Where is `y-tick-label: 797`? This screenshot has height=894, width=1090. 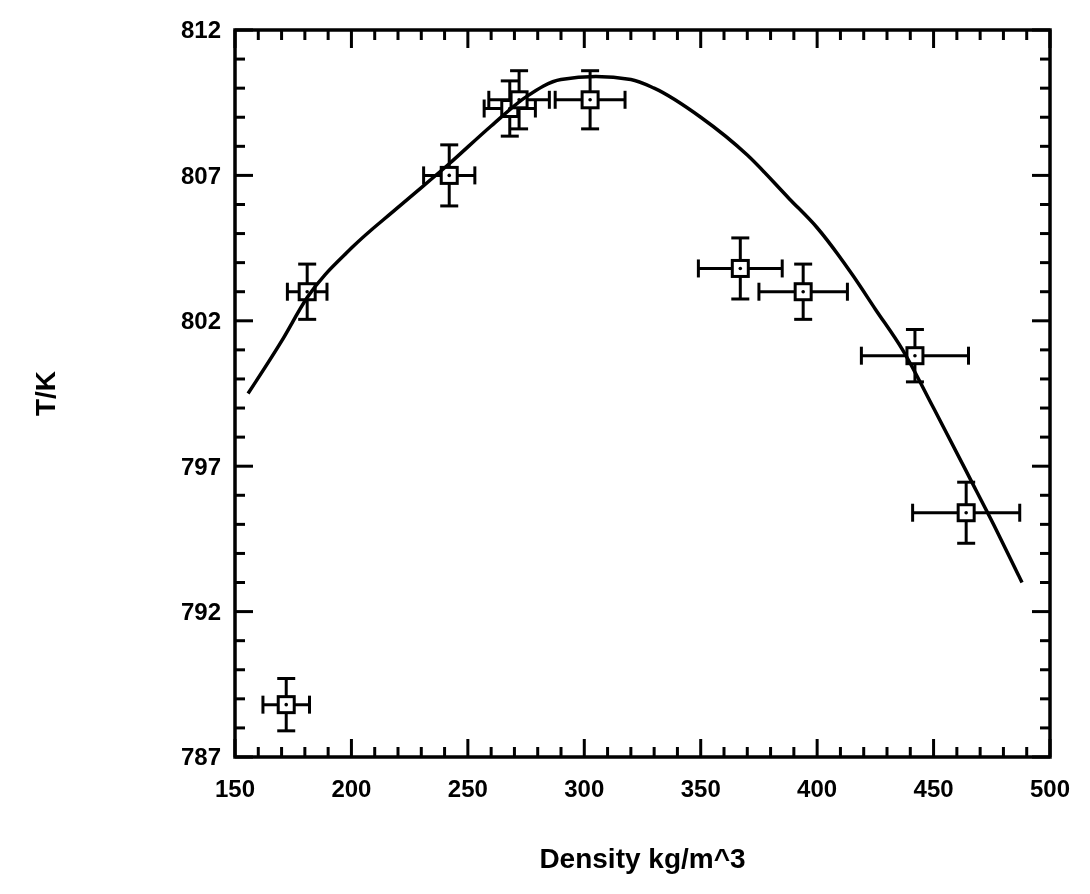
y-tick-label: 797 is located at coordinates (200, 466).